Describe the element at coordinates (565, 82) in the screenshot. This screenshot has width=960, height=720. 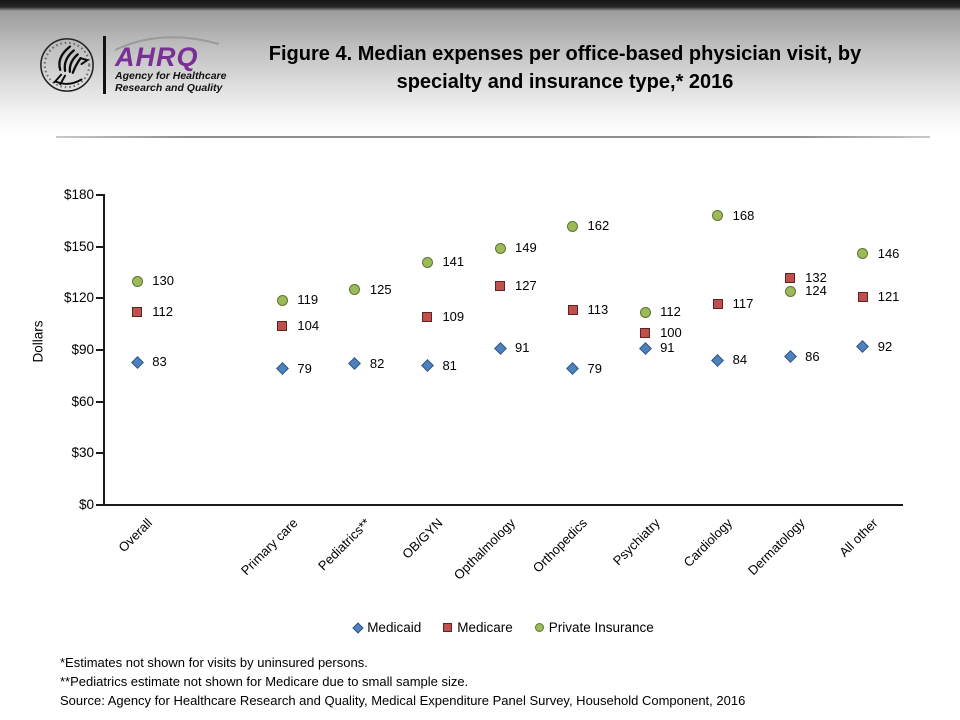
I see `figure-title-line2: specialty and insurance type,* 2016` at that location.